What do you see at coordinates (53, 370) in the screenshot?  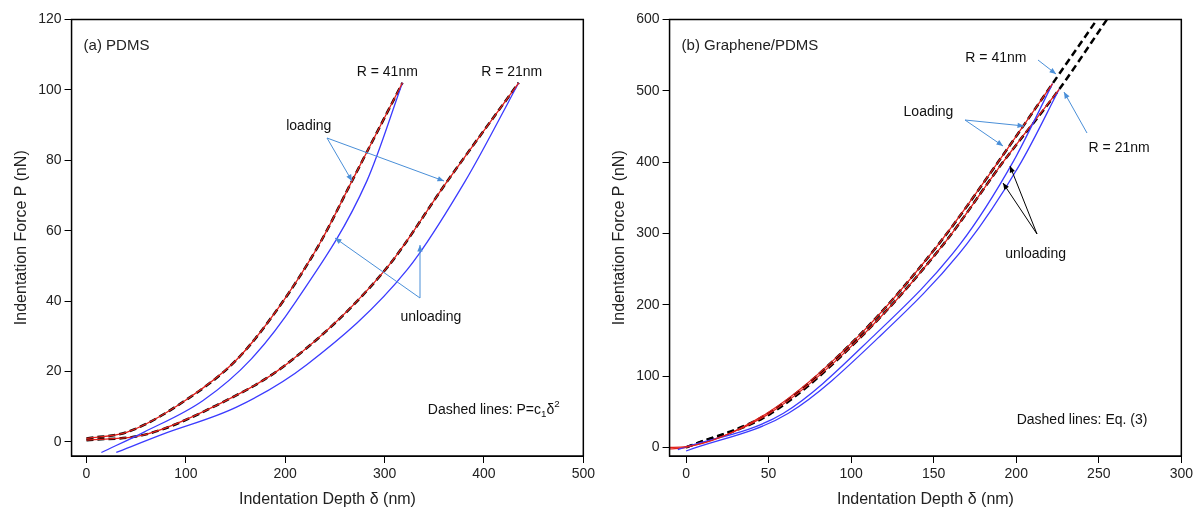 I see `y-tick-label: 20` at bounding box center [53, 370].